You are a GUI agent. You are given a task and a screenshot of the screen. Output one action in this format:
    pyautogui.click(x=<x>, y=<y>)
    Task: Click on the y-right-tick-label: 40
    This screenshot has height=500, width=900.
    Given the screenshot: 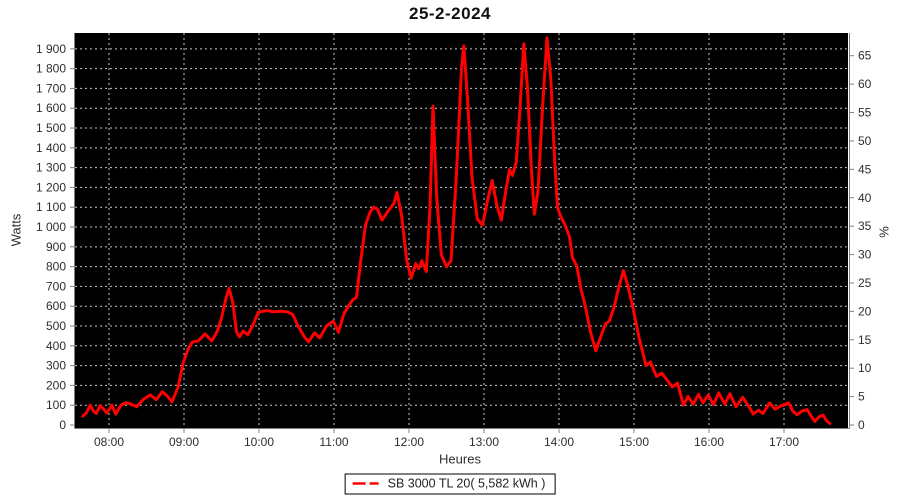 What is the action you would take?
    pyautogui.click(x=865, y=198)
    